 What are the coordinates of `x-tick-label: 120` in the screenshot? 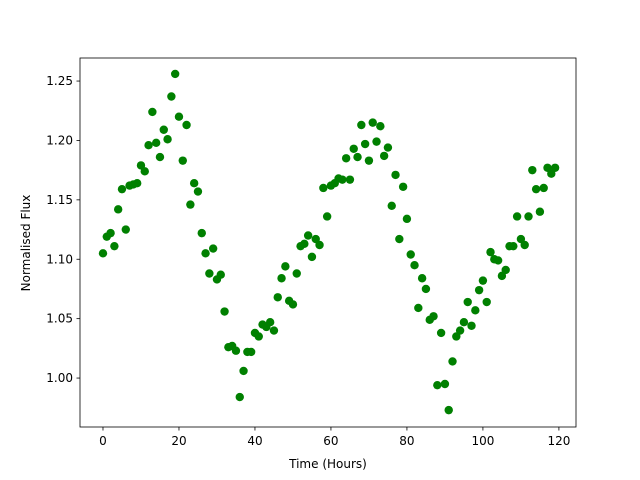 It's located at (558, 441).